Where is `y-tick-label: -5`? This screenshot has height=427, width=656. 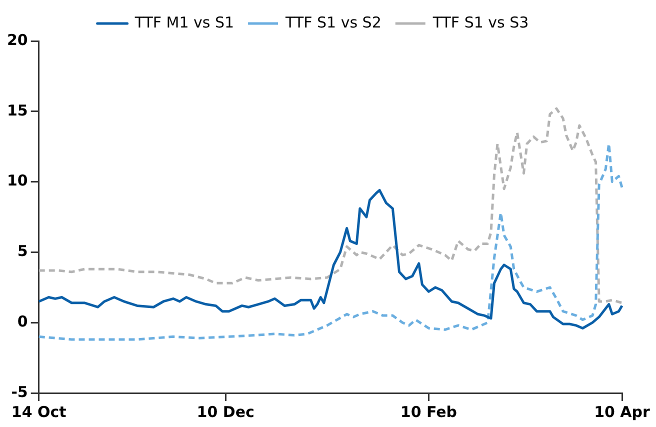
y-tick-label: -5 is located at coordinates (19, 391).